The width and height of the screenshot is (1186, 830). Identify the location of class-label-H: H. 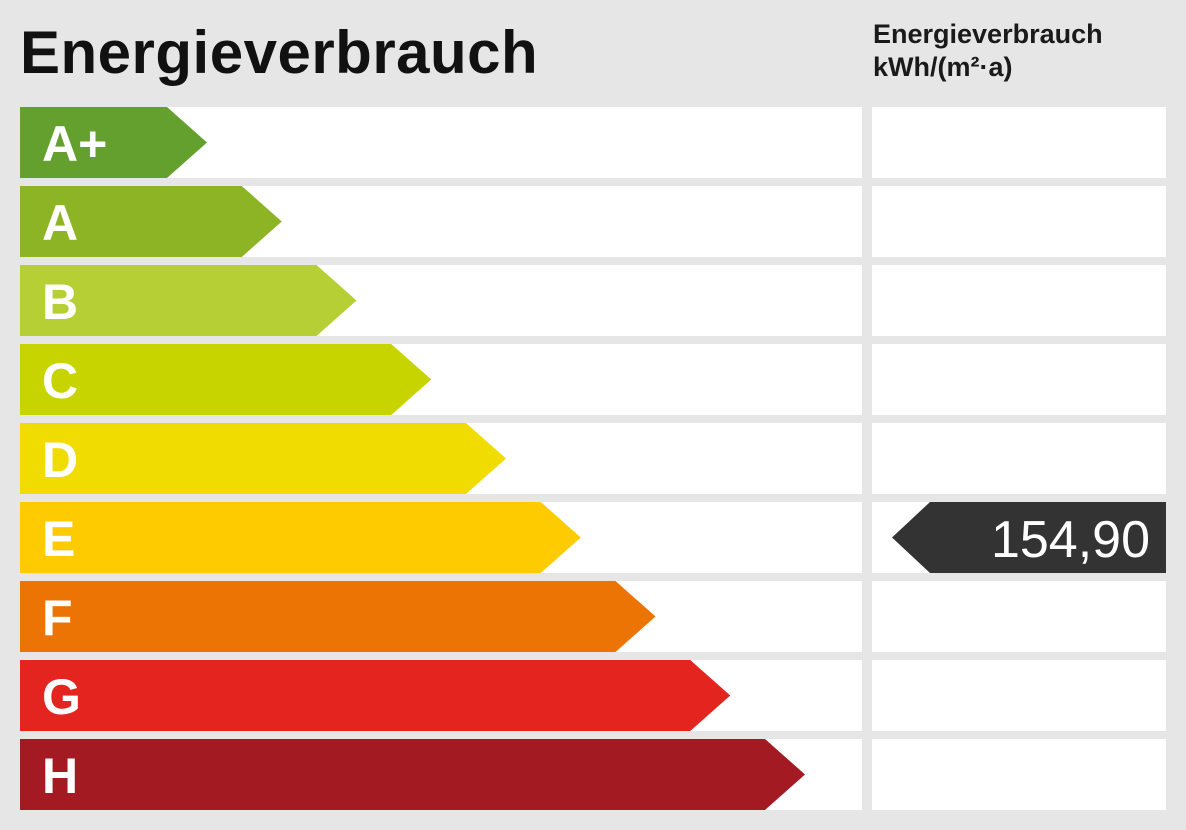
(60, 776).